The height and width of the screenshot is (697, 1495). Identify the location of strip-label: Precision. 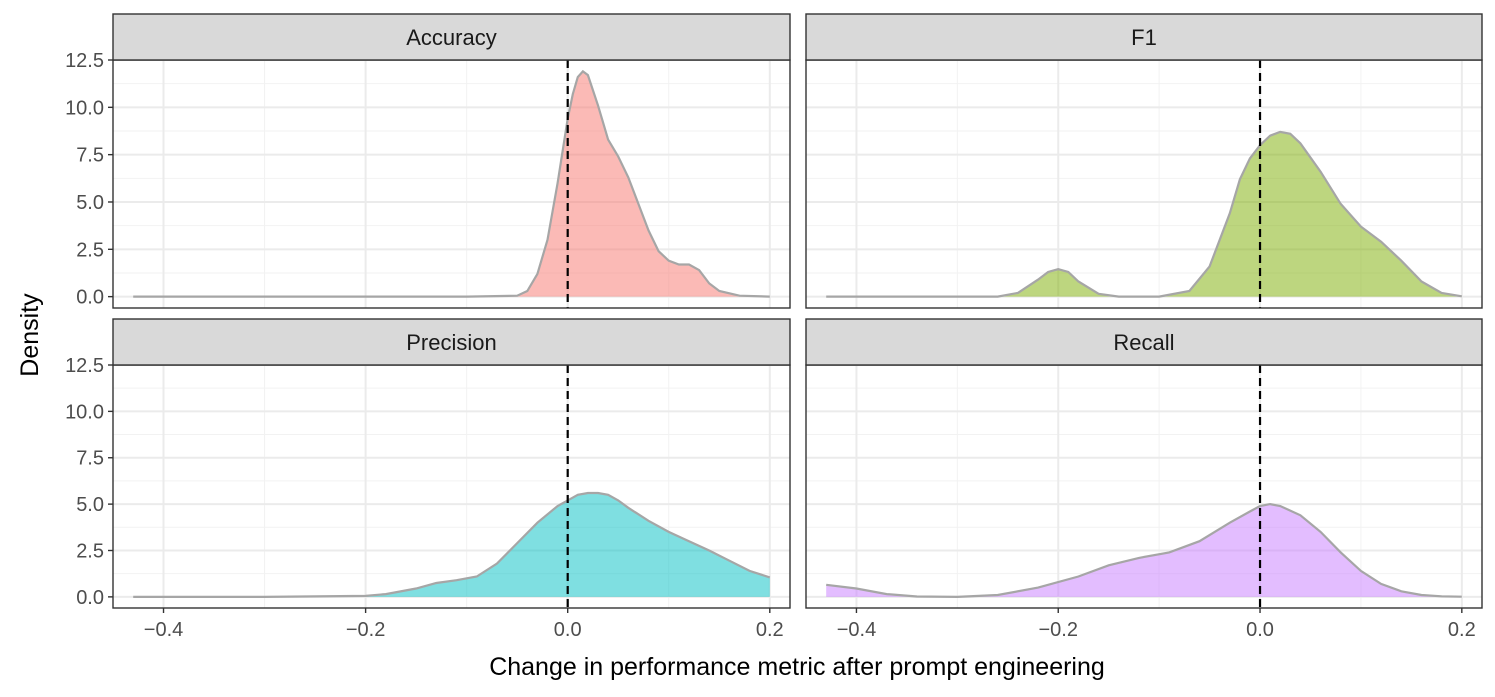
(451, 342).